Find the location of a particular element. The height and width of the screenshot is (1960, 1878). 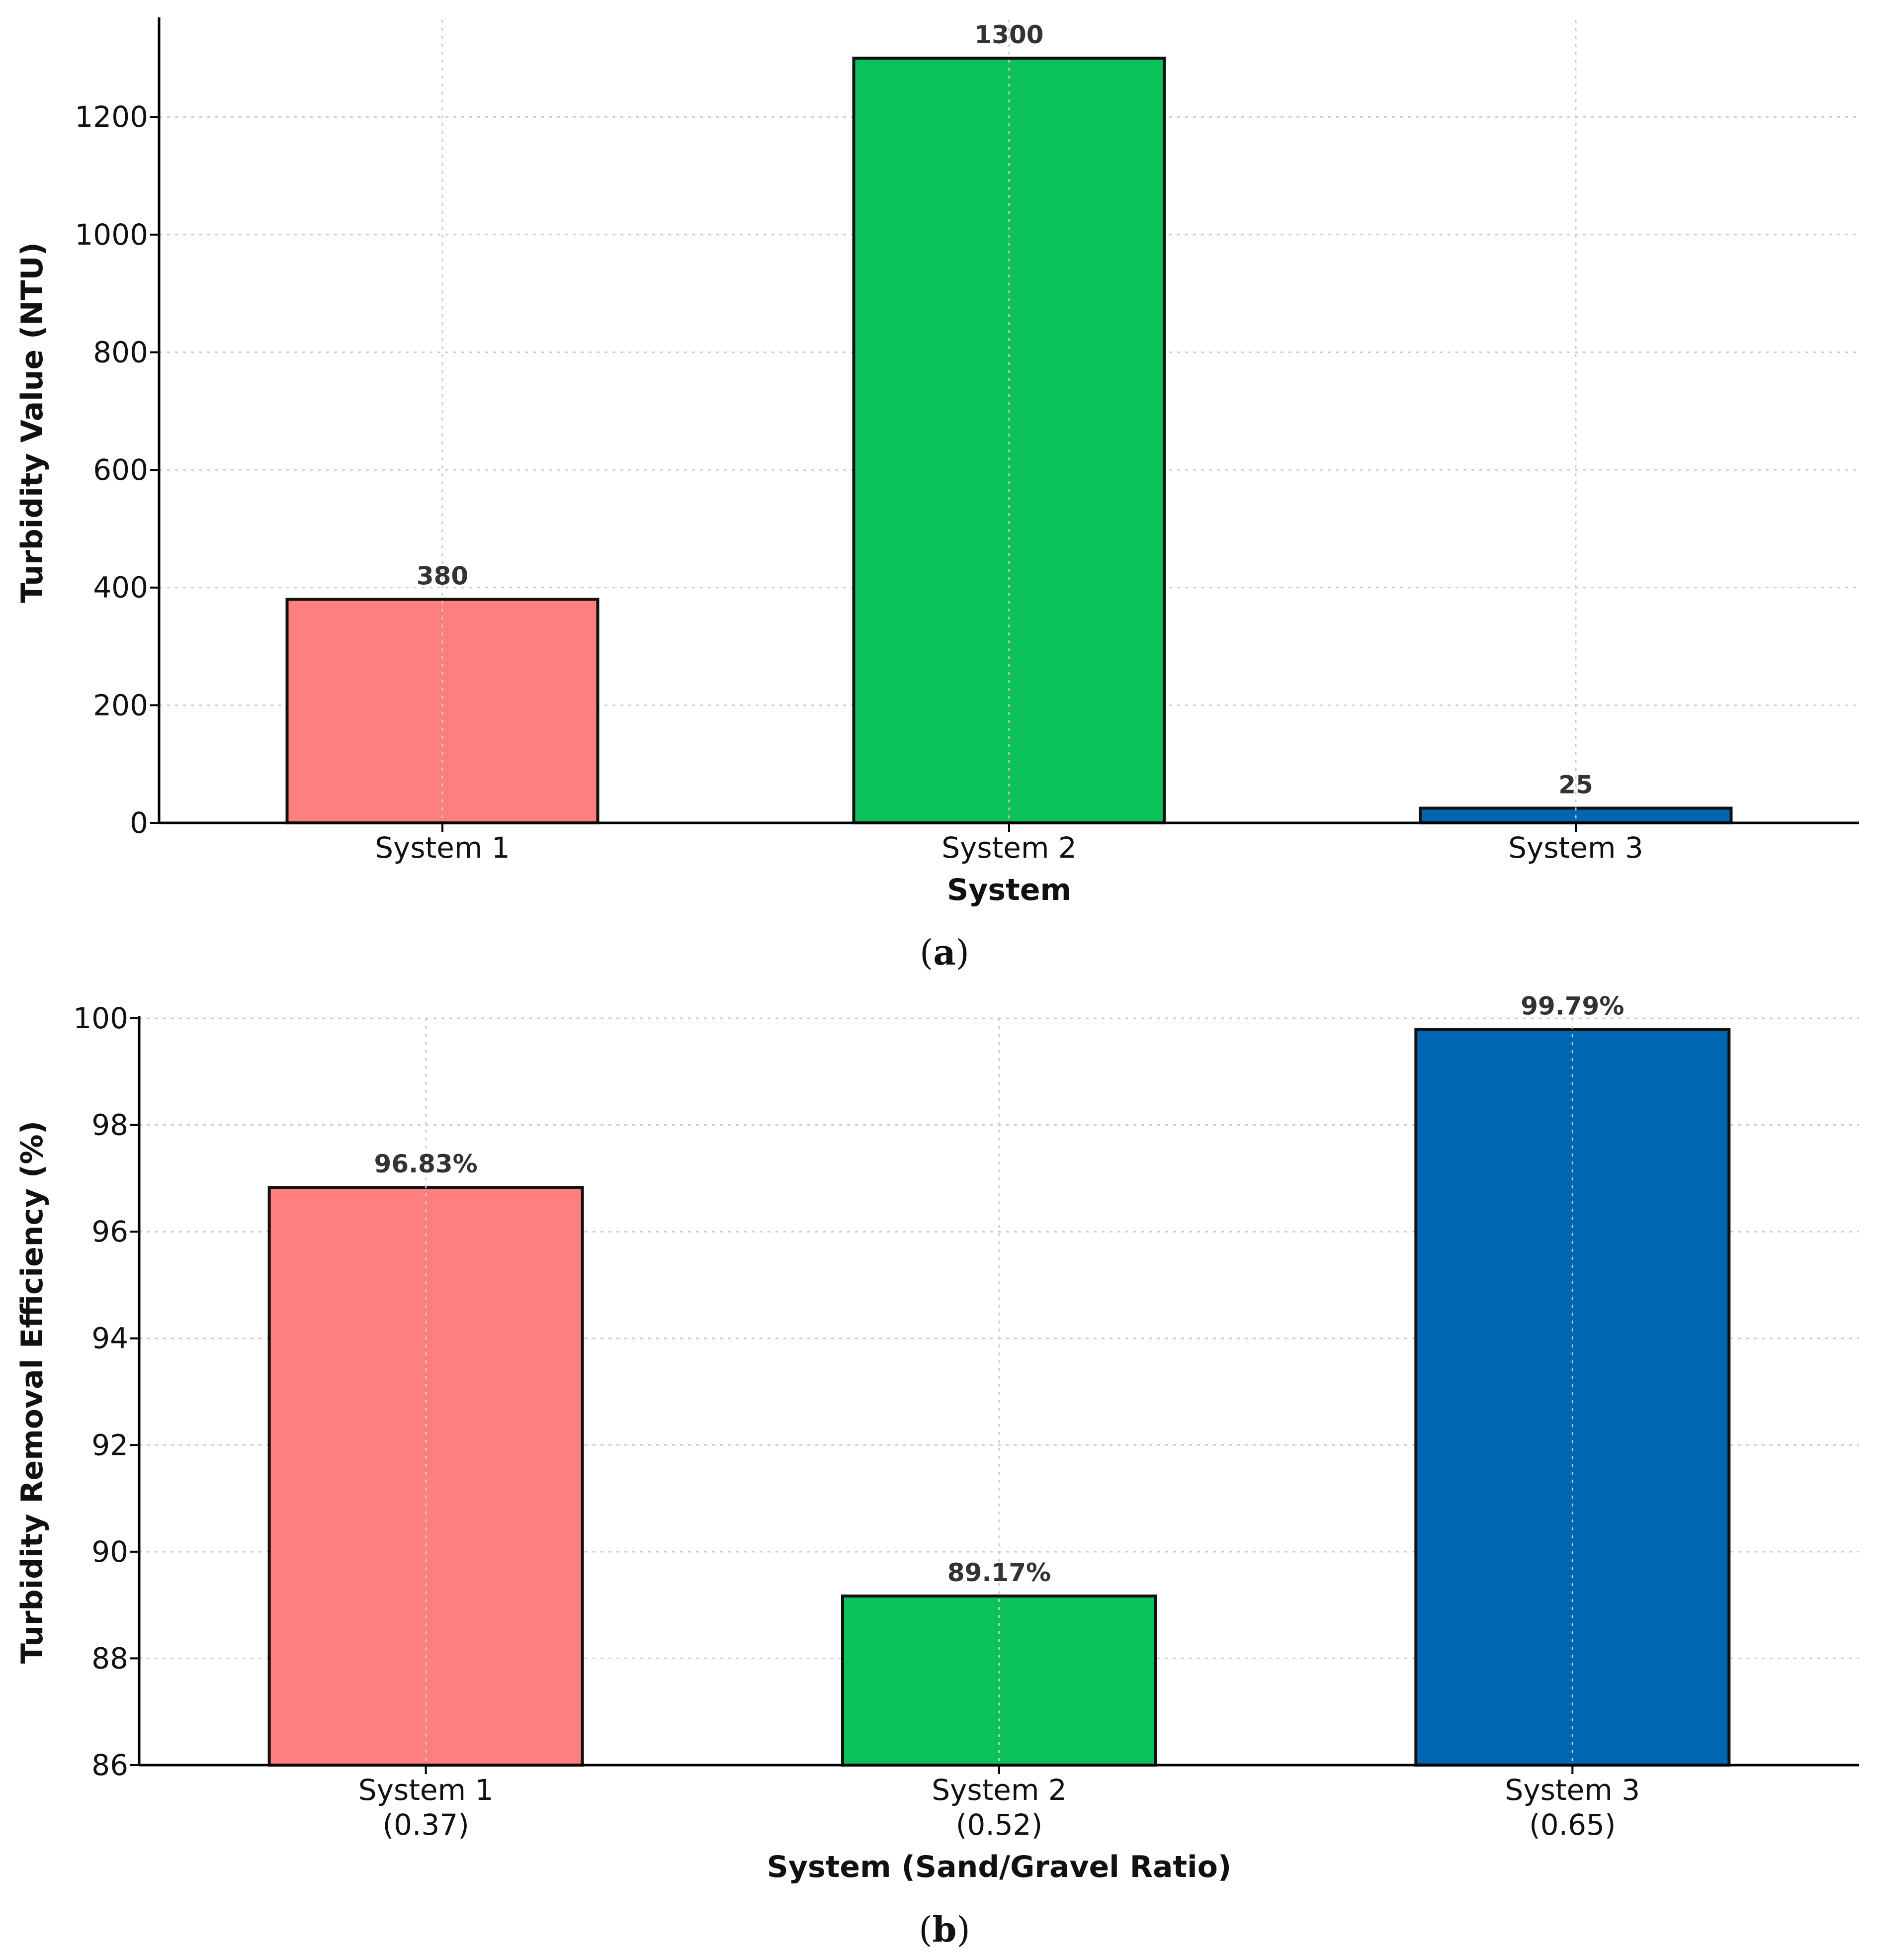

data-label-a-2: 1300 is located at coordinates (1008, 34).